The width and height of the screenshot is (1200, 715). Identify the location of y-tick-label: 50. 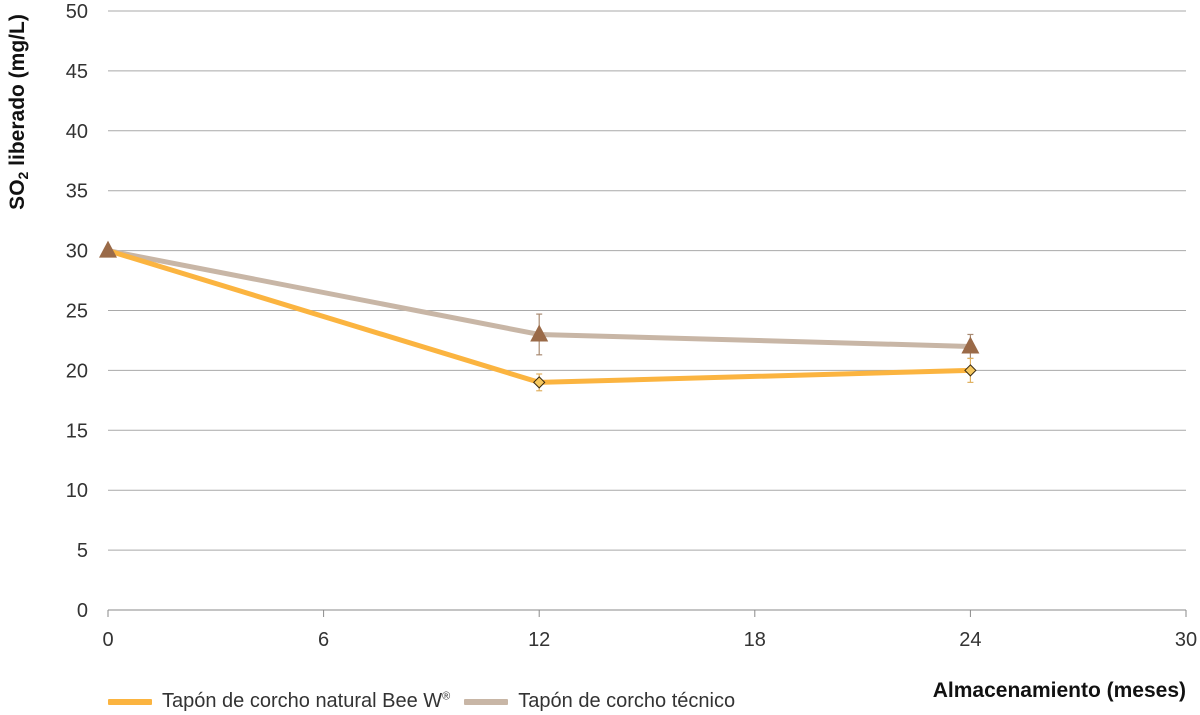
(77, 12).